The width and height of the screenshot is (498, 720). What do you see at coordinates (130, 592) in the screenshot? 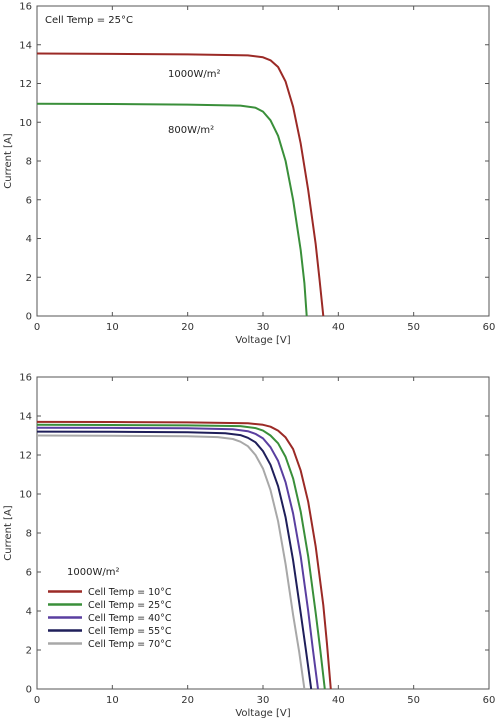
I see `legend-entry-label: Cell Temp = 10°C` at bounding box center [130, 592].